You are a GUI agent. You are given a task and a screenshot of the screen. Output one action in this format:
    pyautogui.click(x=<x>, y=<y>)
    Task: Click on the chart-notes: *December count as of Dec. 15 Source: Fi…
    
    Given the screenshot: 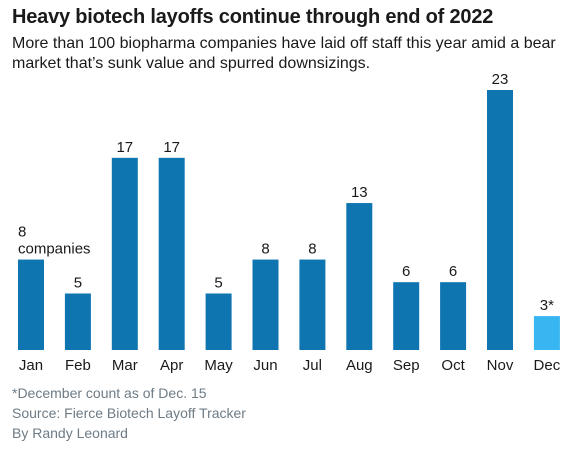 What is the action you would take?
    pyautogui.click(x=129, y=413)
    